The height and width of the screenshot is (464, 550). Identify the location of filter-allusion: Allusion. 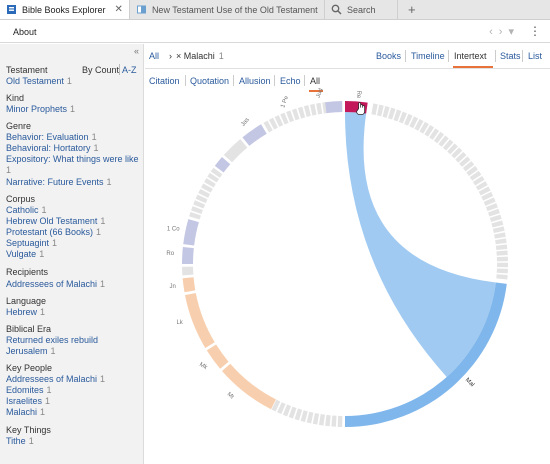
(255, 81).